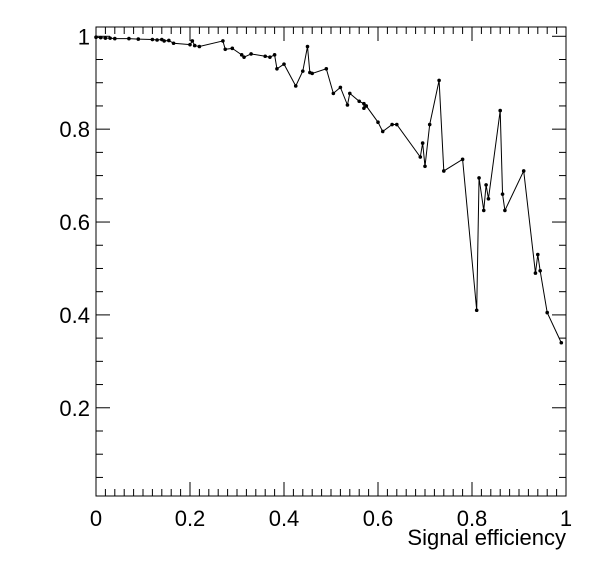  Describe the element at coordinates (486, 537) in the screenshot. I see `x-axis-title: Signal efficiency` at that location.